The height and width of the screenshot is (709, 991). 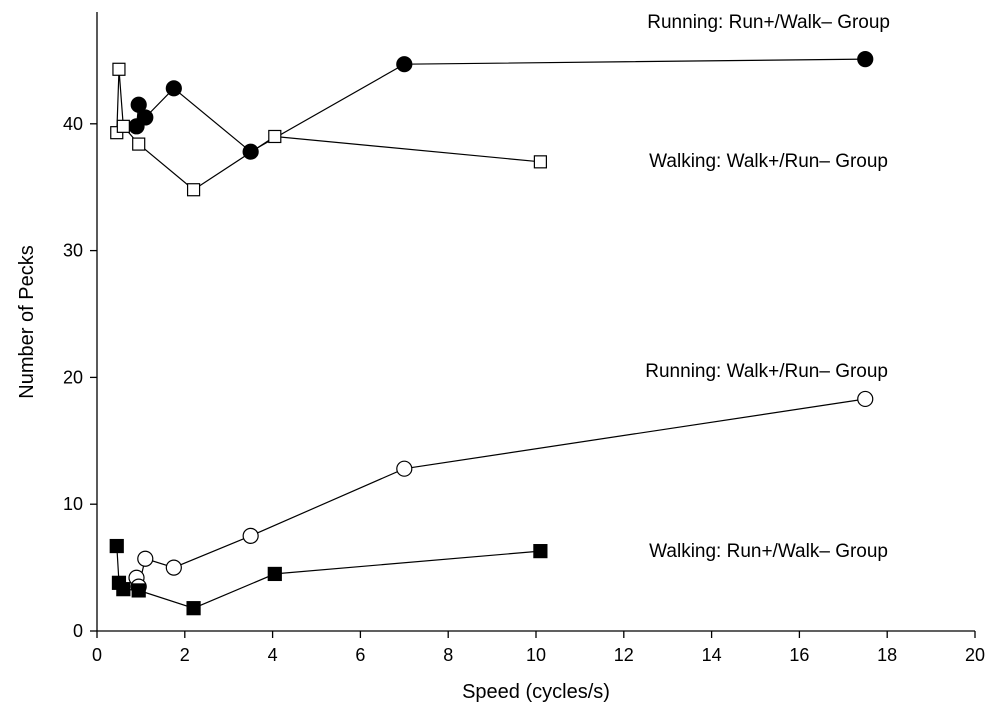 What do you see at coordinates (768, 551) in the screenshot?
I see `series-label-walking-run-plus: Walking: Run+/Walk– Group` at bounding box center [768, 551].